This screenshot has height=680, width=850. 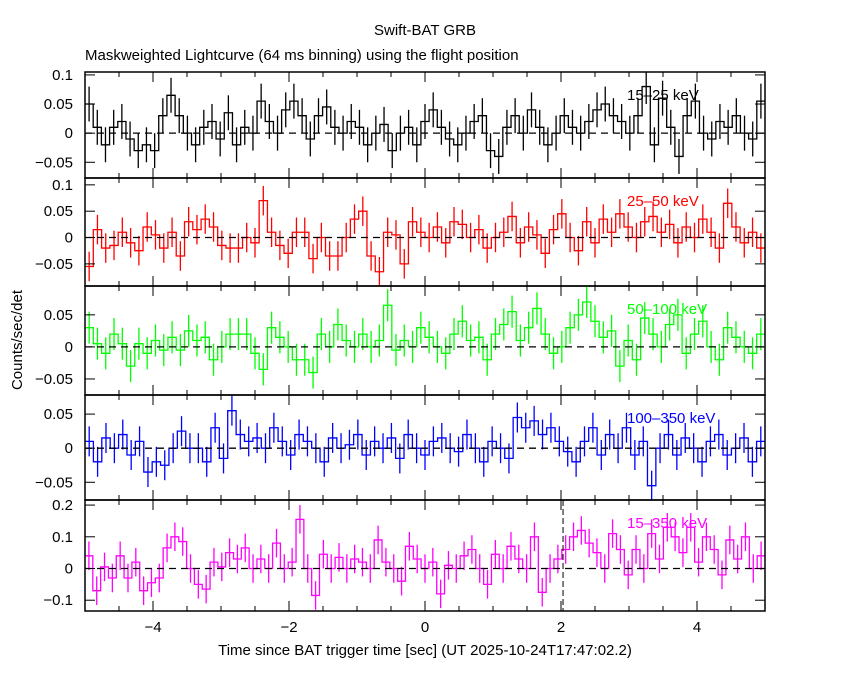 I want to click on panel-15-350-kev: −0.1 0 0.1 0.2 15–350 keV, so click(x=404, y=554).